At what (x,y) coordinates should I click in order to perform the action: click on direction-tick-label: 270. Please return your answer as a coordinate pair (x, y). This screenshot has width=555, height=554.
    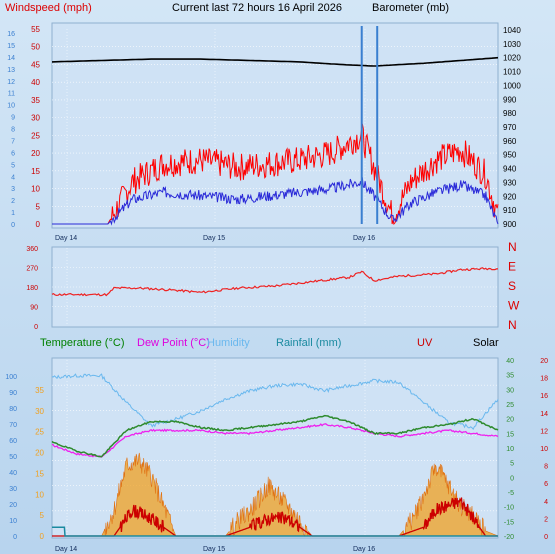
    Looking at the image, I should click on (32, 269).